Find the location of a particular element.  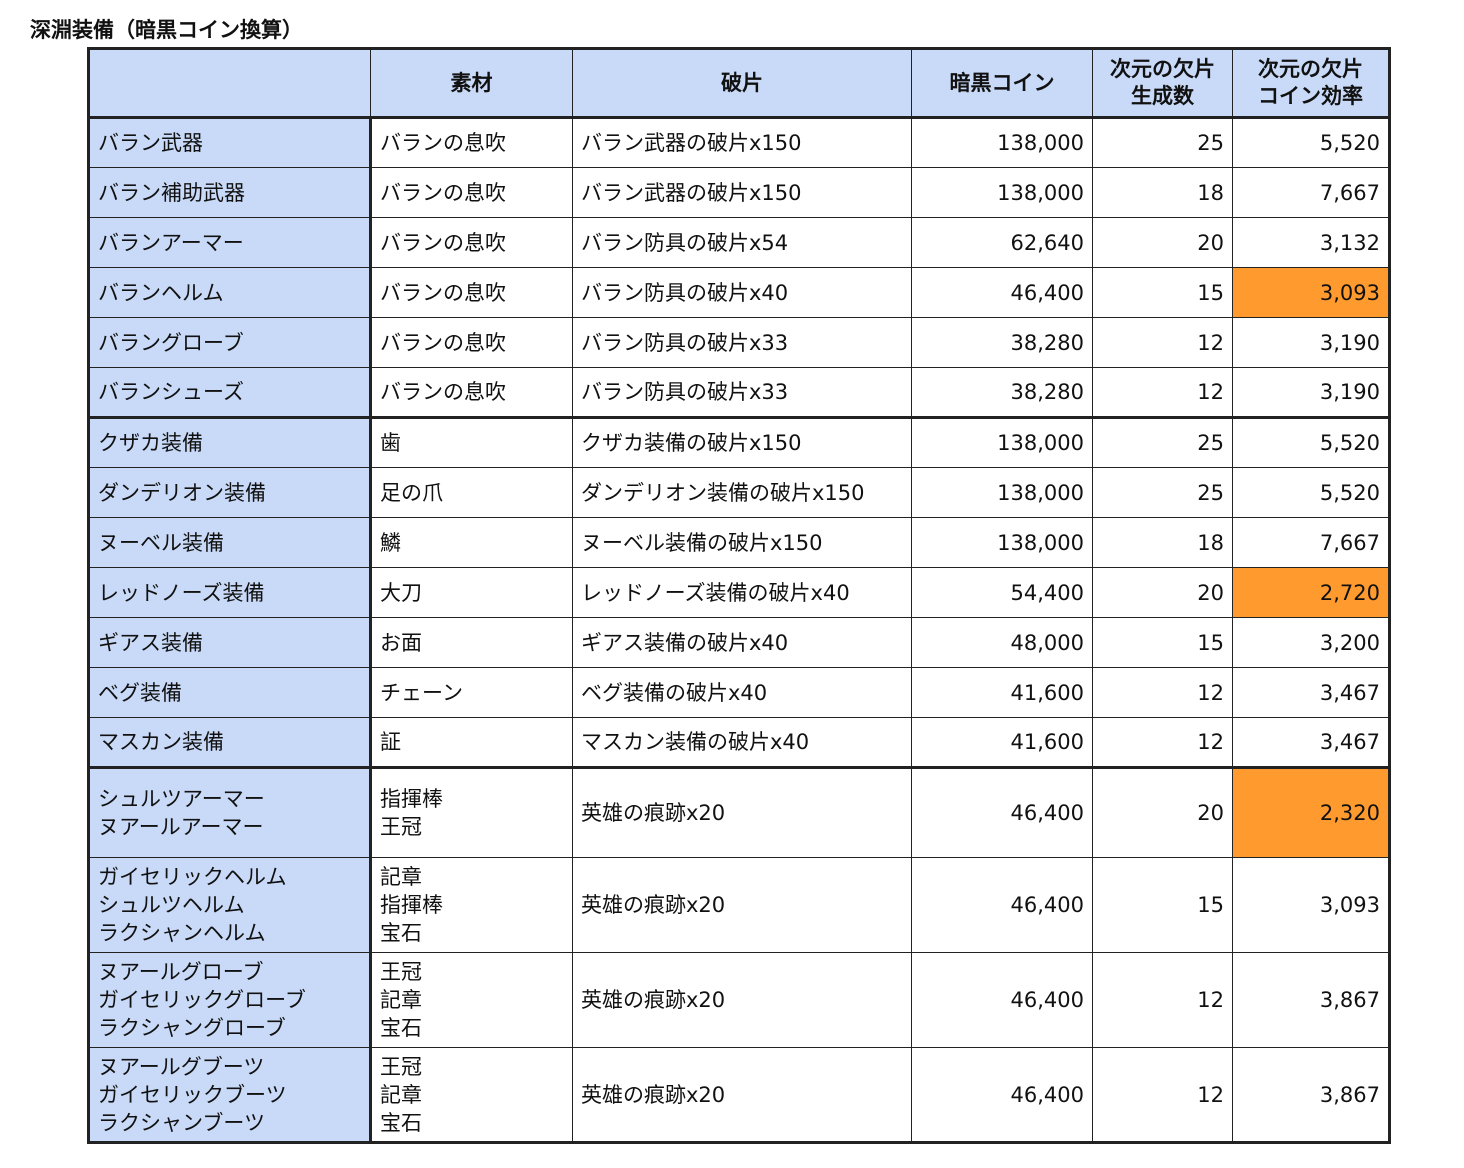

table-row: ベグ装備 チェーン ベグ装備の破片x40 41,600 12 3,467 is located at coordinates (739, 692).